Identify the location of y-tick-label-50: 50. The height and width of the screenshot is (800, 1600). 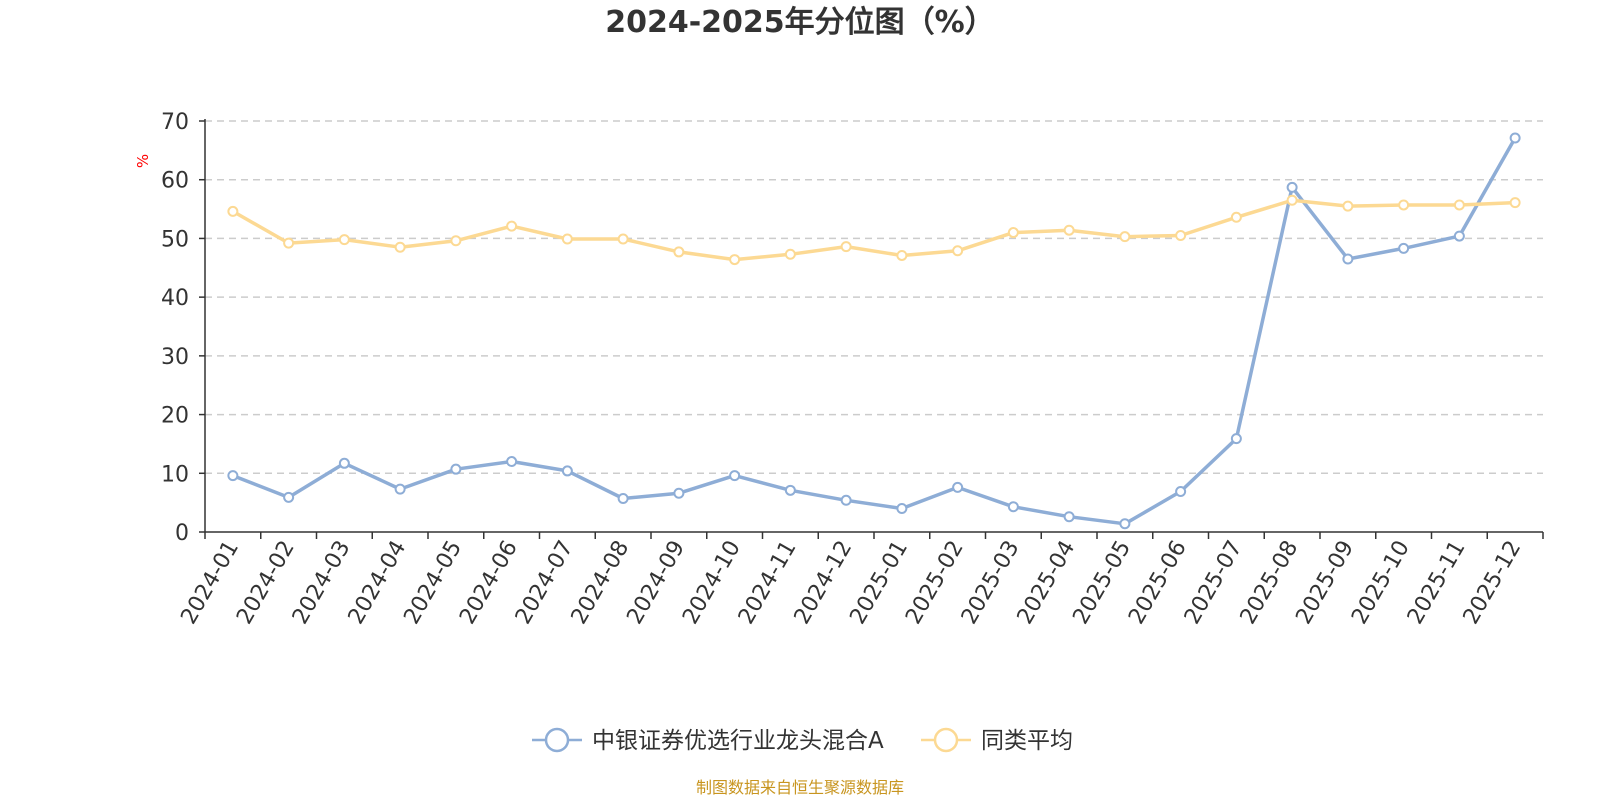
(175, 239).